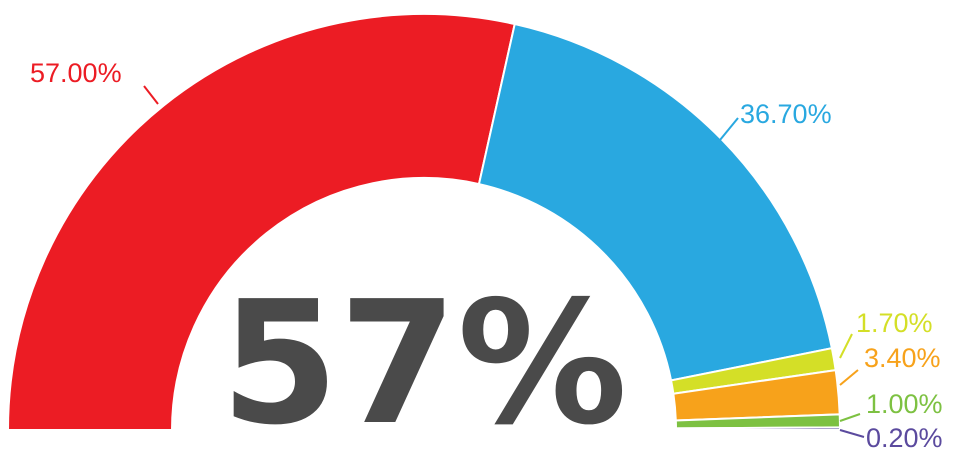 This screenshot has width=961, height=453. Describe the element at coordinates (904, 438) in the screenshot. I see `data-label-6: 0.20%` at that location.